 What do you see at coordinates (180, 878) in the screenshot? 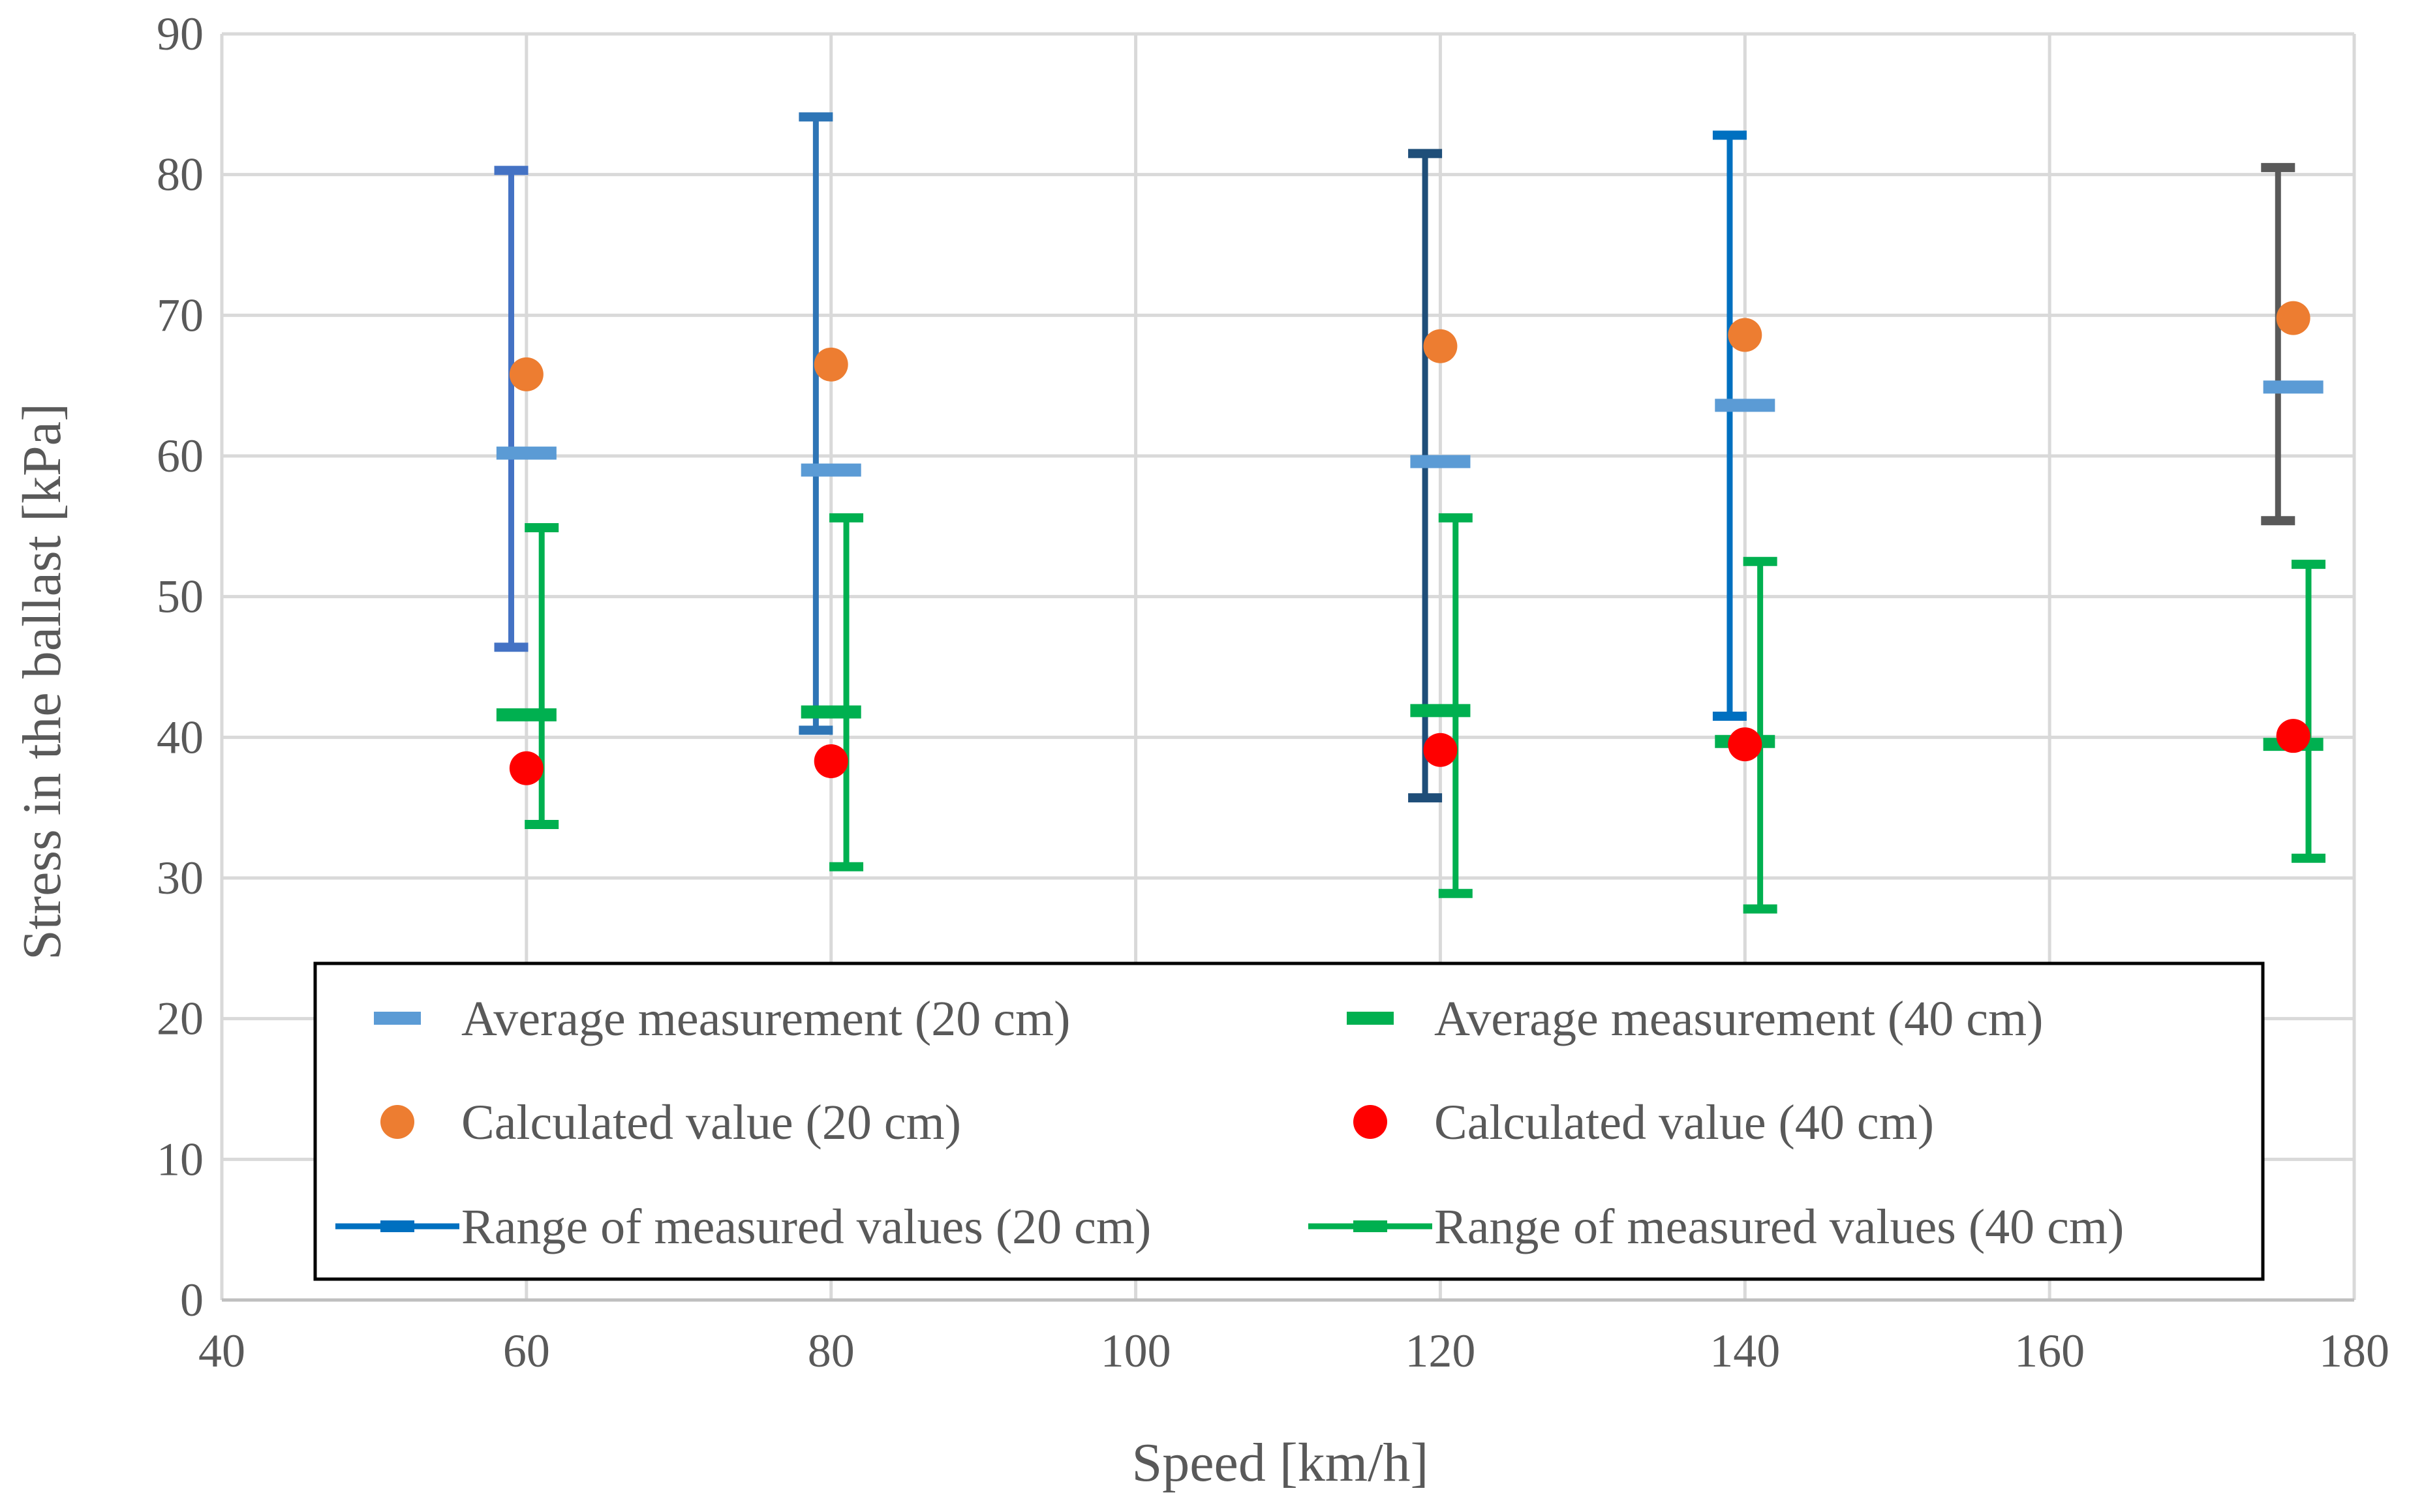
I see `y-tick-label: 30` at bounding box center [180, 878].